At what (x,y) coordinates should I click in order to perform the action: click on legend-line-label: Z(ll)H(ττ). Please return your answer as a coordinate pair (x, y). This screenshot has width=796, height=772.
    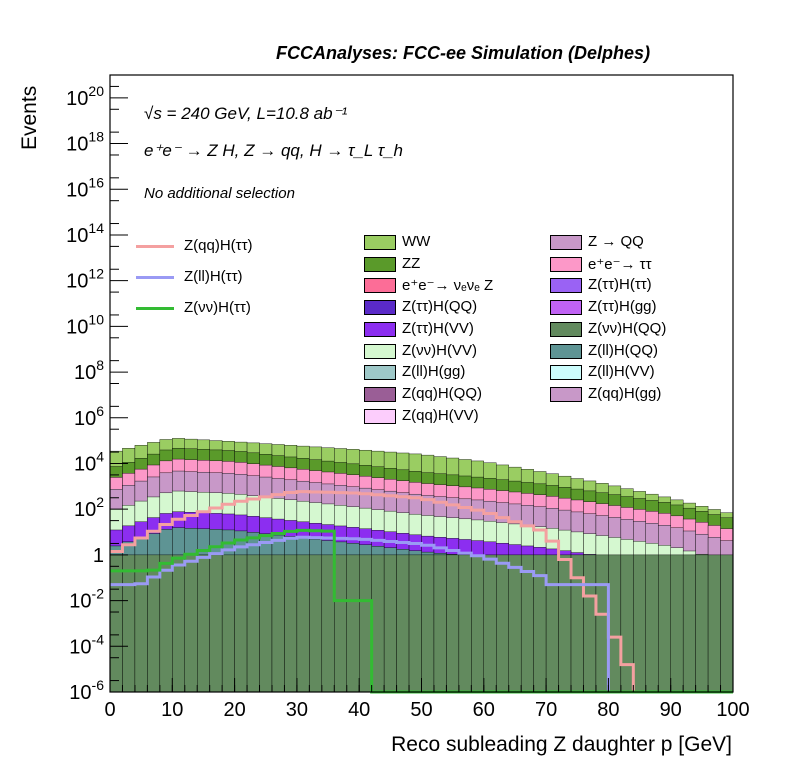
    Looking at the image, I should click on (213, 276).